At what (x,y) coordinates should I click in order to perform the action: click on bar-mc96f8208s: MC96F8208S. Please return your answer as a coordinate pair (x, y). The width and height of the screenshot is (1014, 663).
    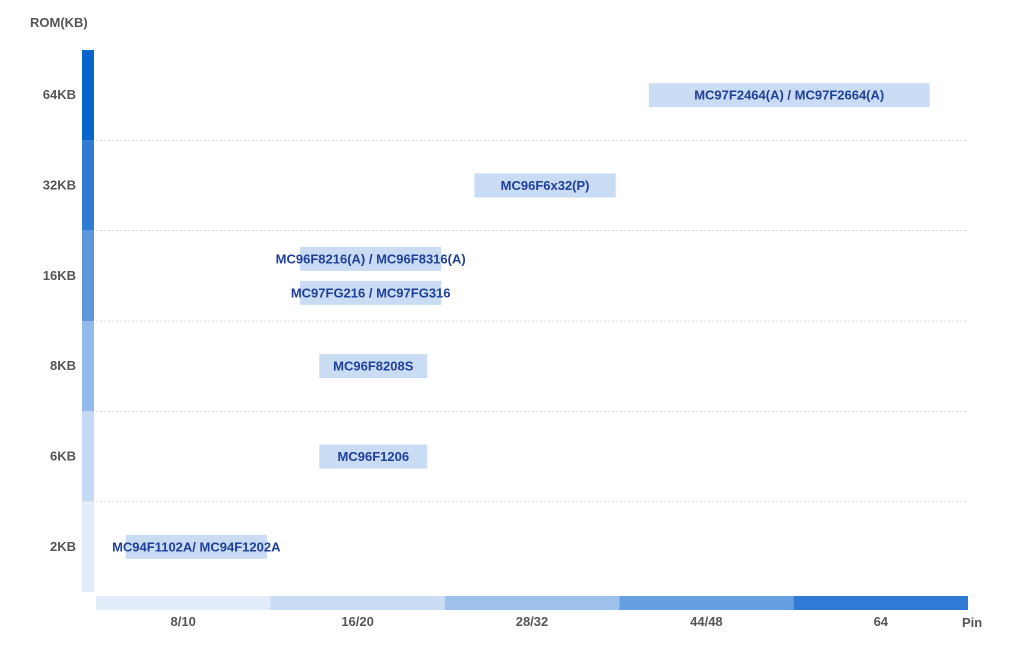
    Looking at the image, I should click on (373, 366).